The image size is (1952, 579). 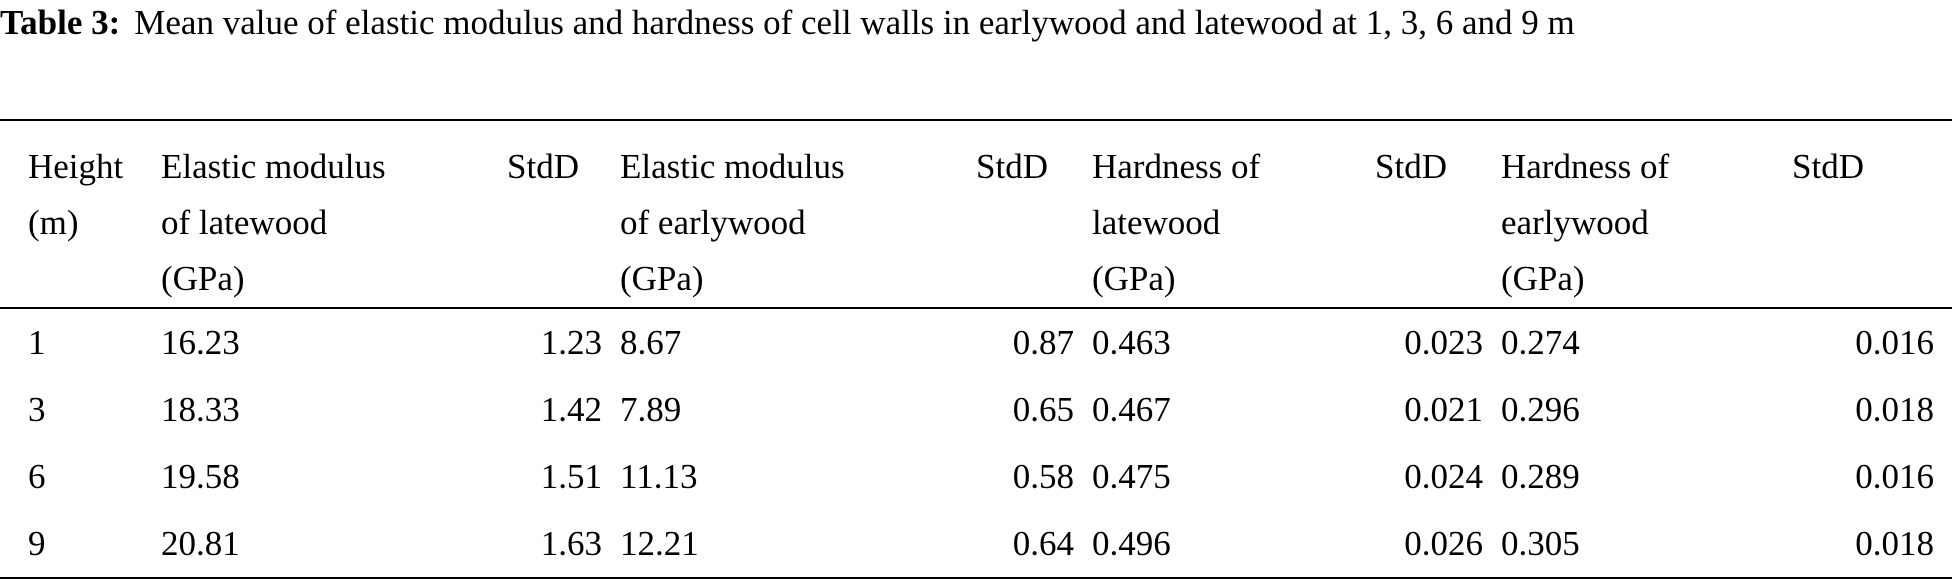 What do you see at coordinates (571, 543) in the screenshot?
I see `cell-stdd: 1.63` at bounding box center [571, 543].